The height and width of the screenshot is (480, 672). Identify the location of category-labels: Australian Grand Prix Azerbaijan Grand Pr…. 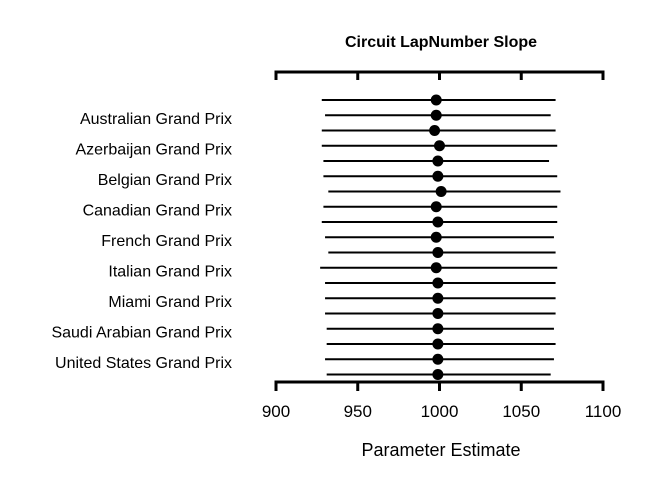
(141, 241).